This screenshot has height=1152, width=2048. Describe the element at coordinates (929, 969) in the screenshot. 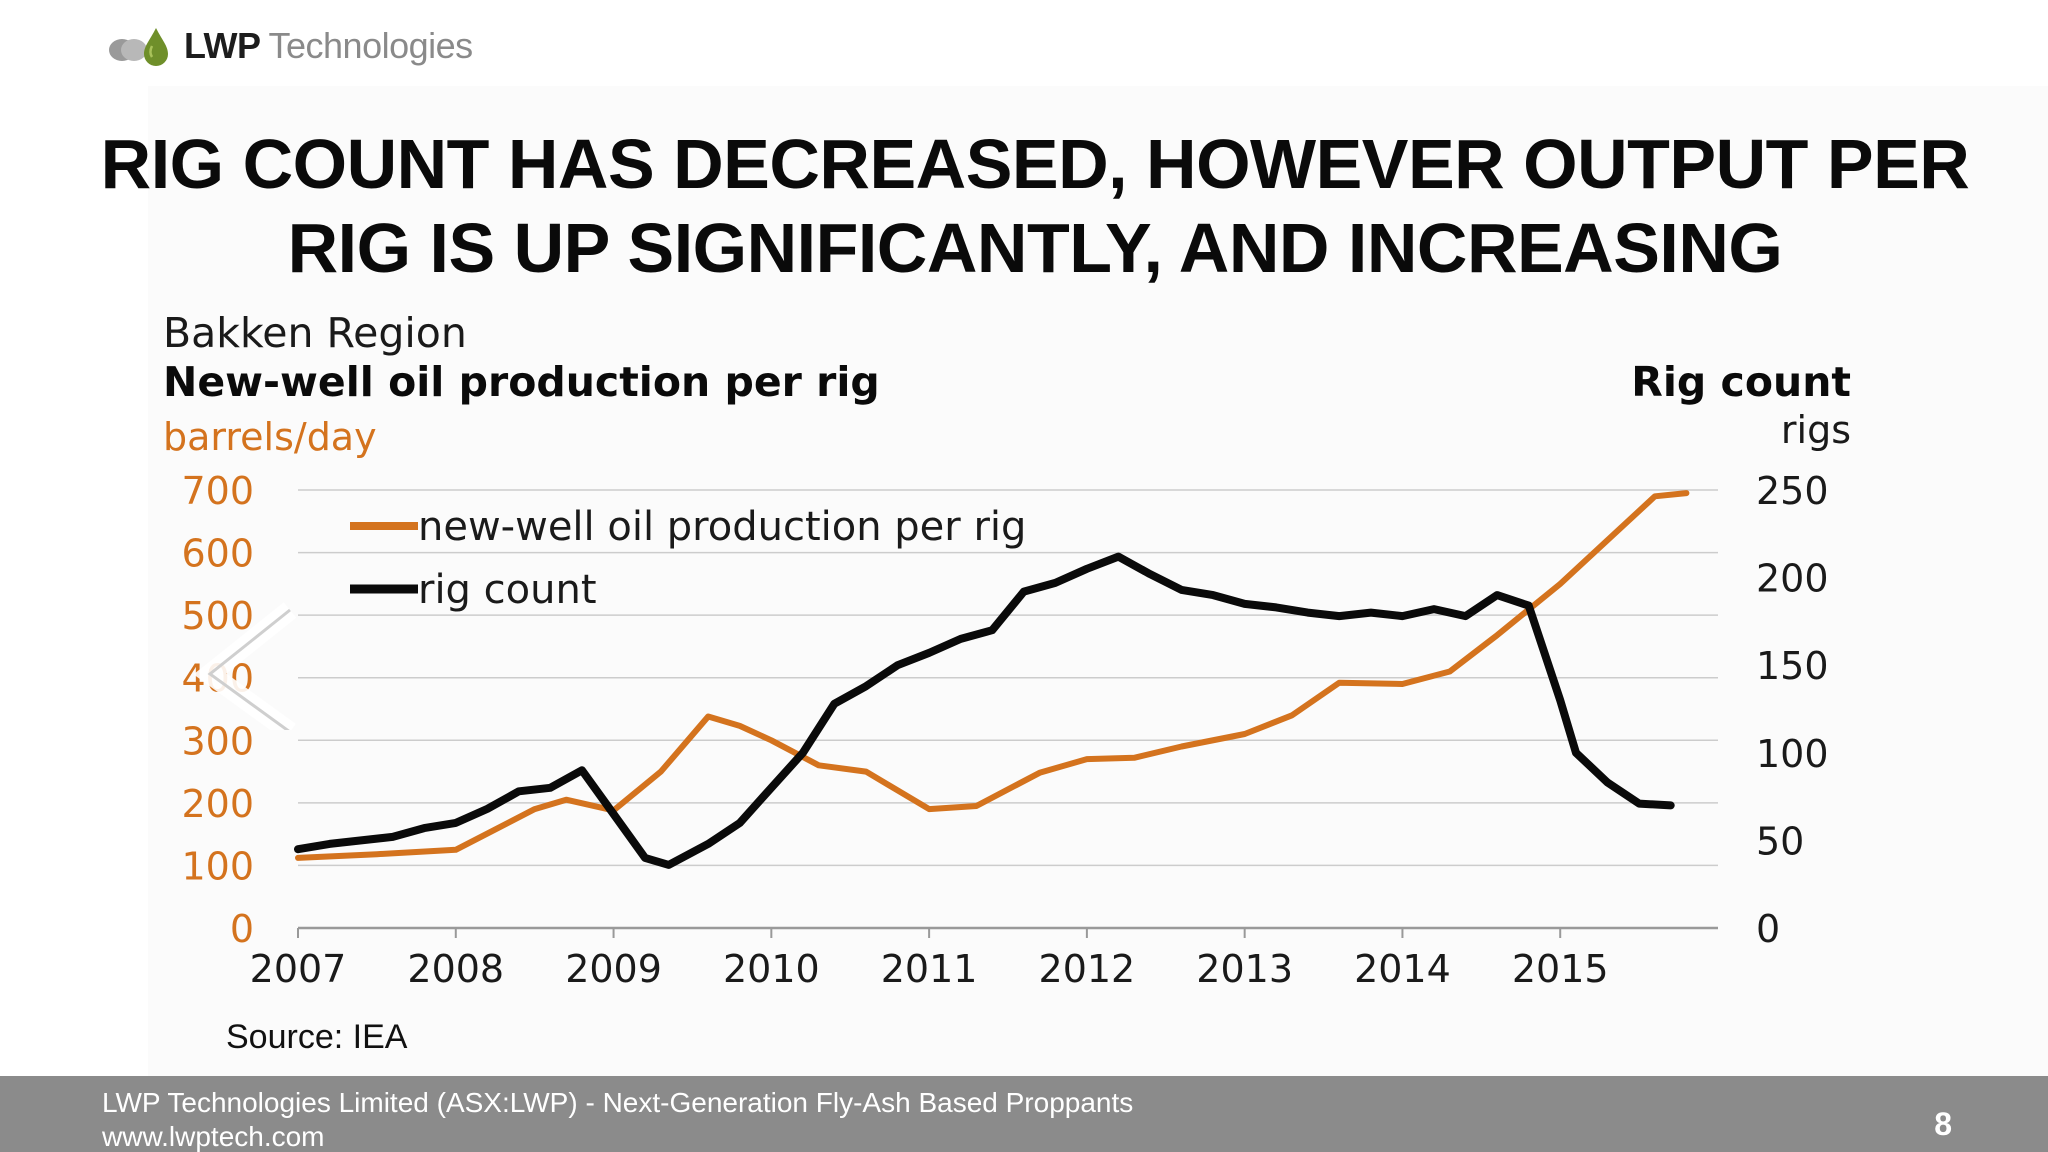

I see `x-tick-label: 2011` at that location.